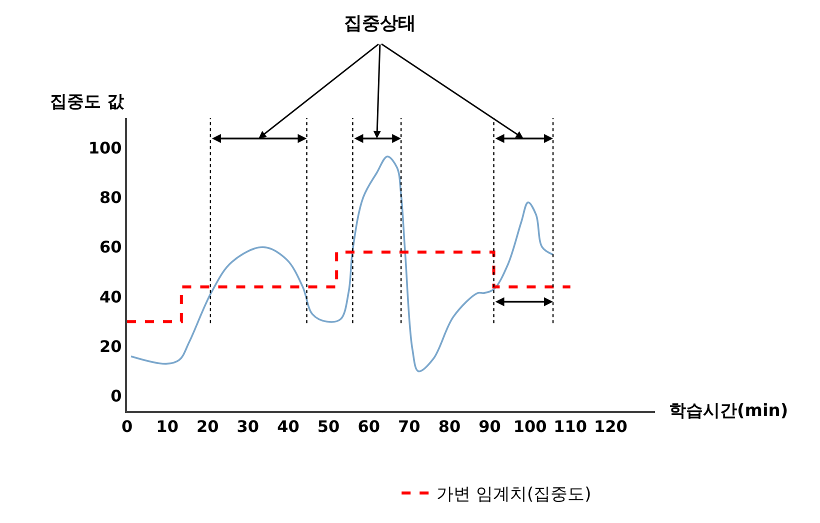 The image size is (820, 523). I want to click on x-tick-label: 30, so click(248, 426).